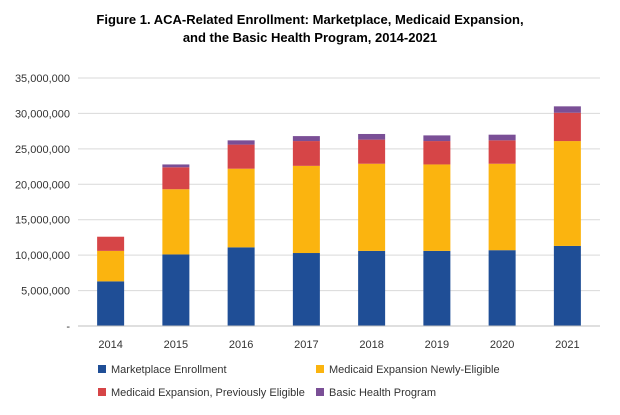 The image size is (620, 415). Describe the element at coordinates (414, 370) in the screenshot. I see `legend-label: Medicaid Expansion Newly-Eligible` at that location.